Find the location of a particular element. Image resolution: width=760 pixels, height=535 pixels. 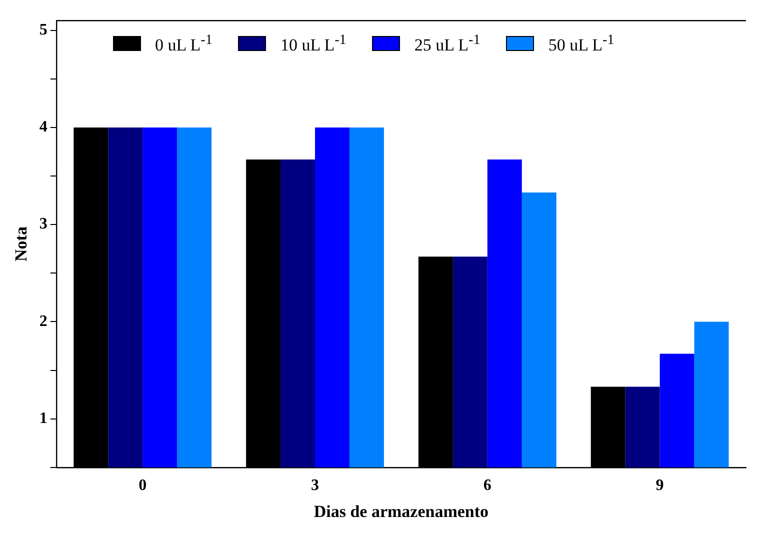

x-tick-label: 6 is located at coordinates (487, 485).